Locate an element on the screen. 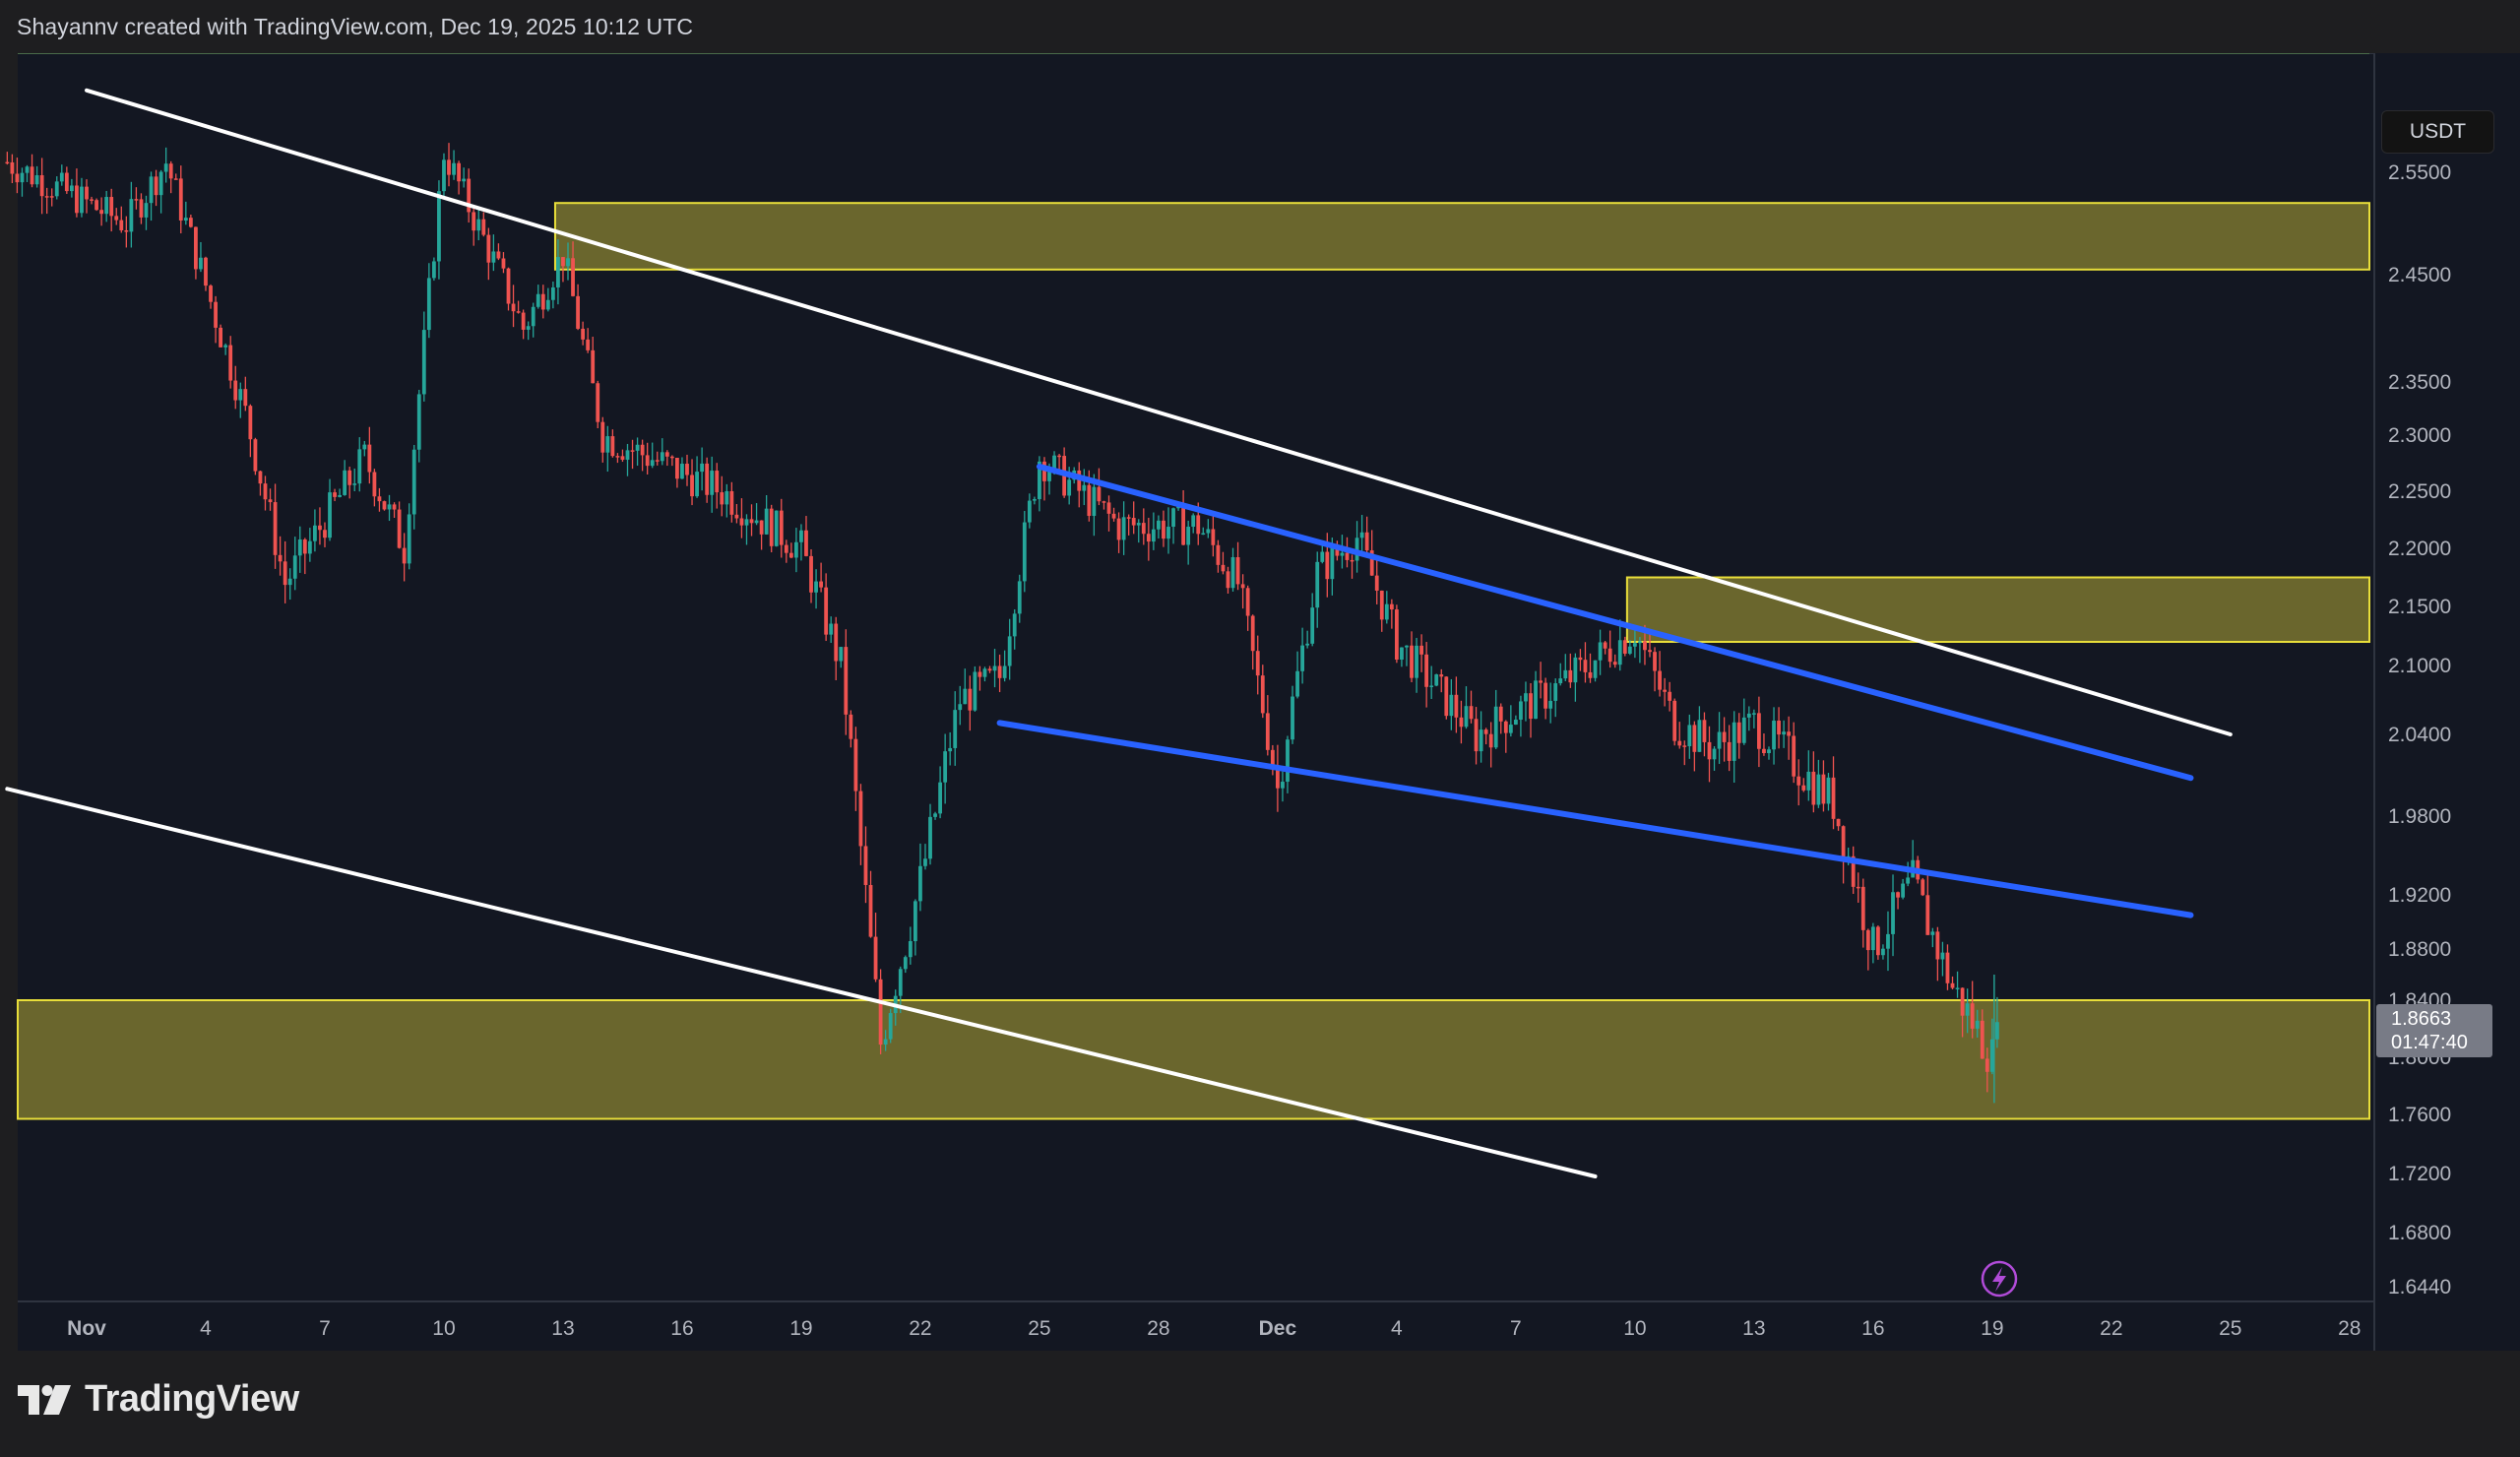 This screenshot has width=2520, height=1457. time-tick-label: 13 is located at coordinates (562, 1328).